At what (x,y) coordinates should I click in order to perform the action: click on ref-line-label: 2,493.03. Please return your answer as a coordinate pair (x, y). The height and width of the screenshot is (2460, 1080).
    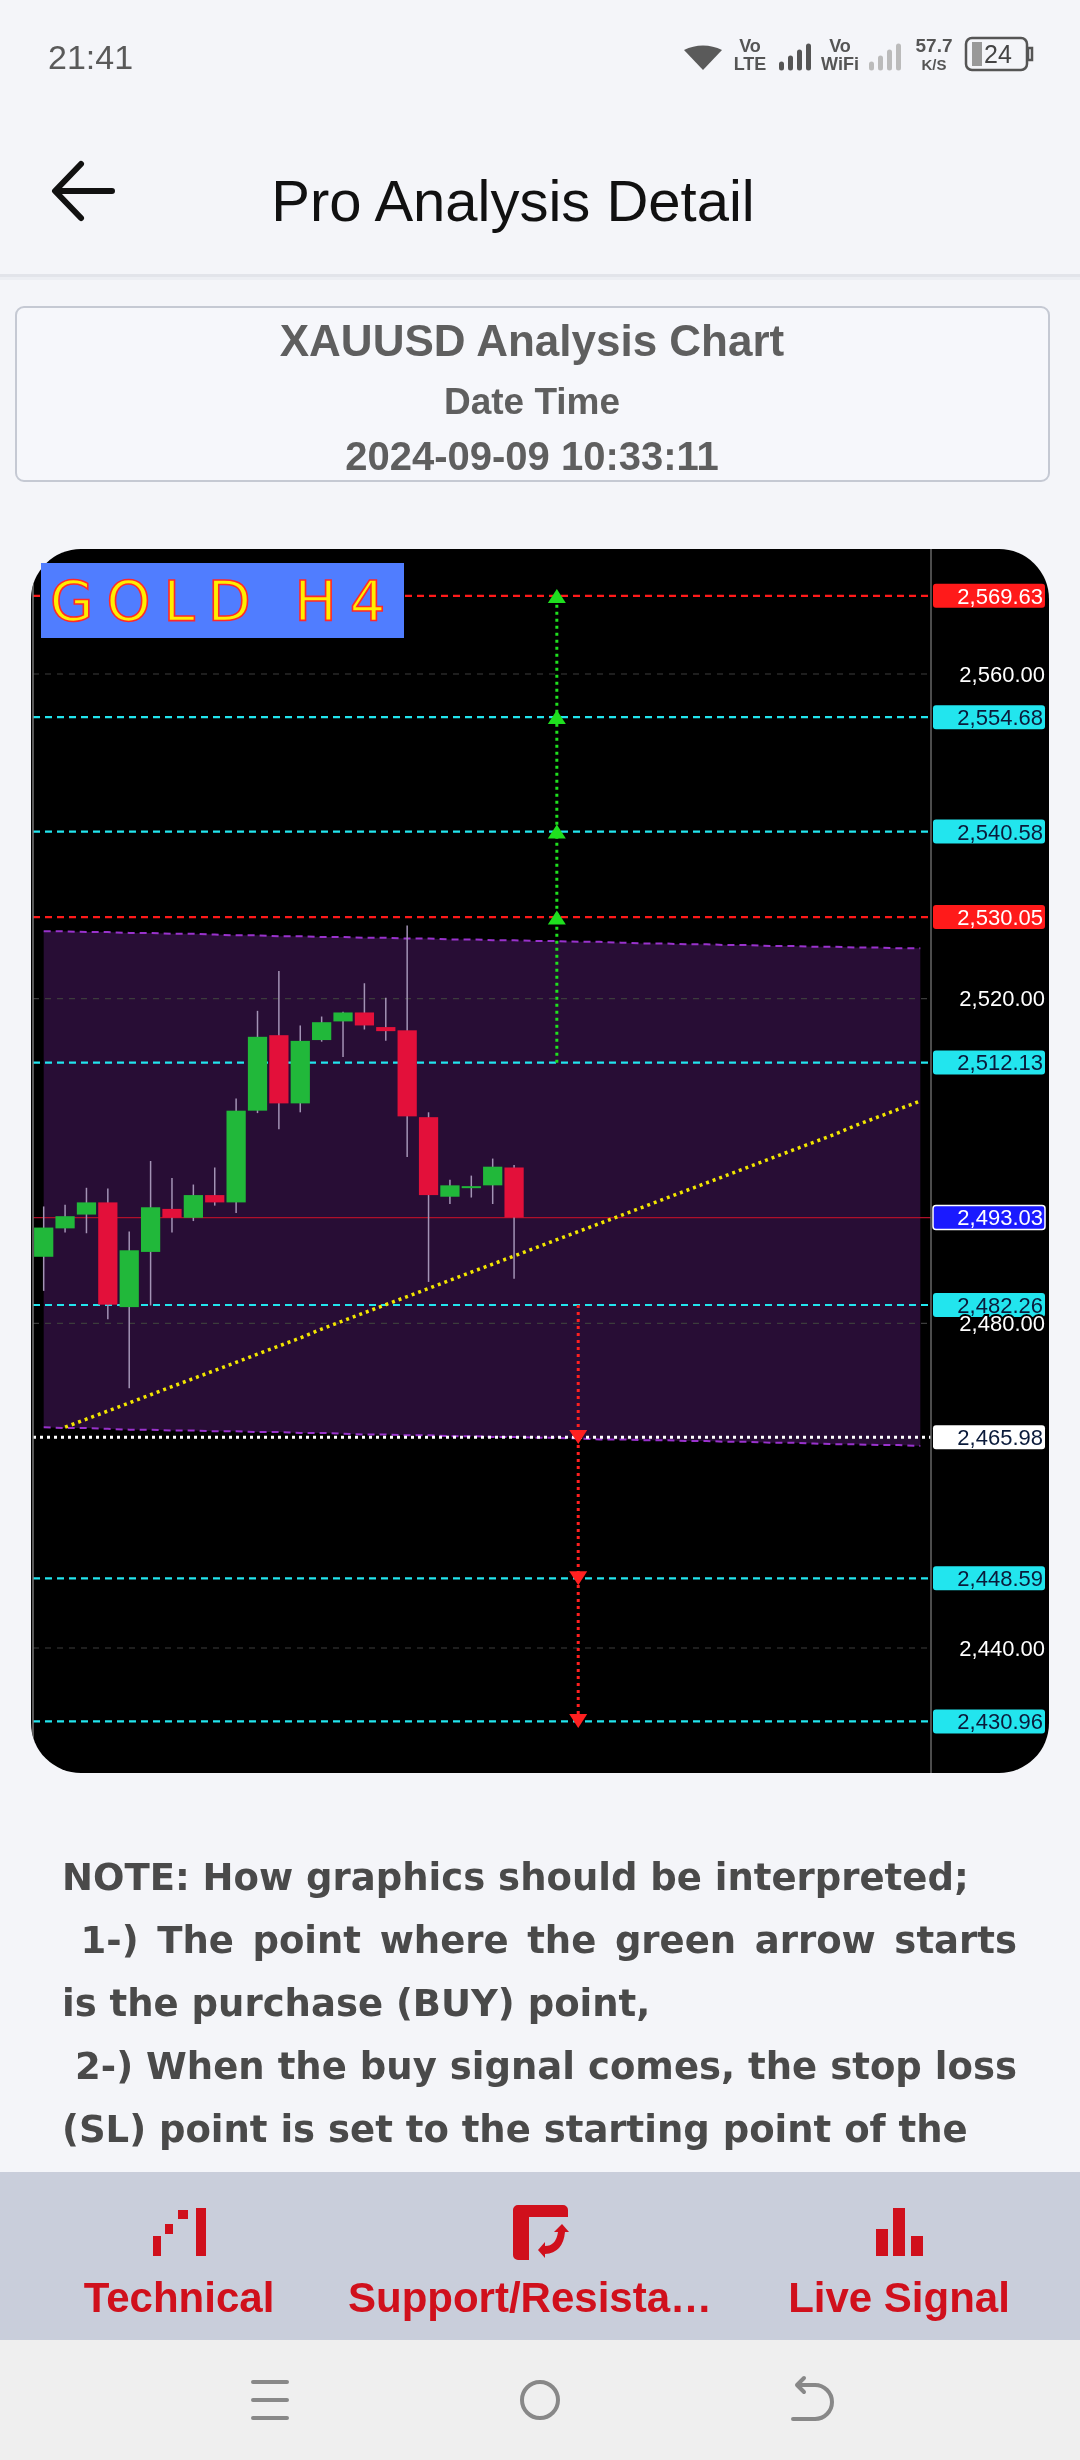
    Looking at the image, I should click on (1000, 1218).